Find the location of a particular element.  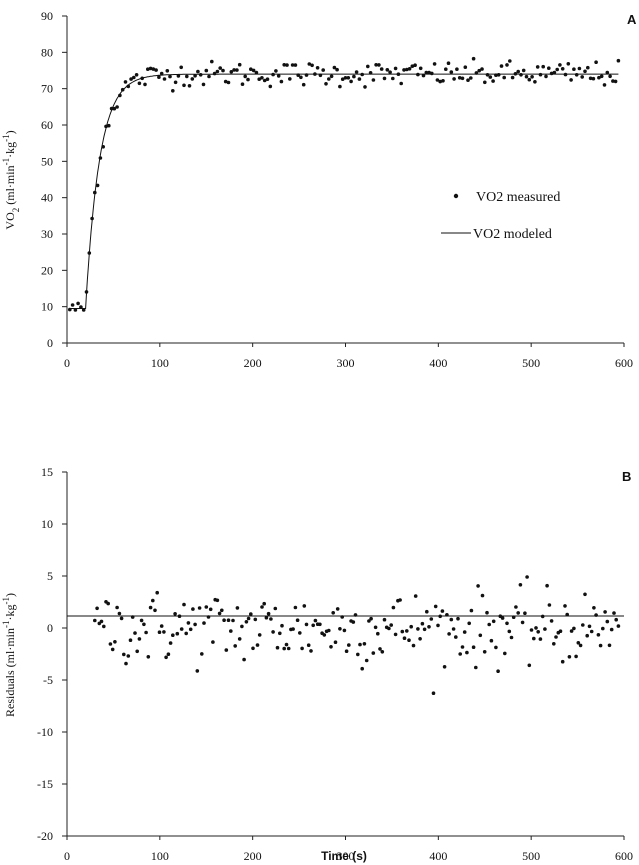

panel-a-x-tick-label: 300 is located at coordinates (346, 363).